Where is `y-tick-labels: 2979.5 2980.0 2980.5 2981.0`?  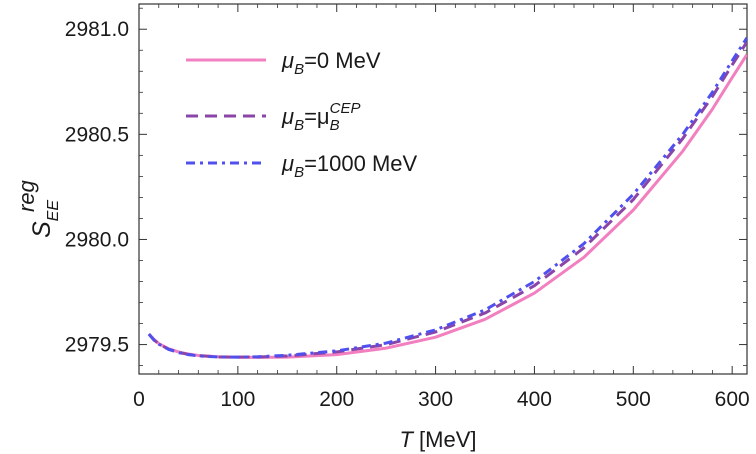
y-tick-labels: 2979.5 2980.0 2980.5 2981.0 is located at coordinates (97, 187).